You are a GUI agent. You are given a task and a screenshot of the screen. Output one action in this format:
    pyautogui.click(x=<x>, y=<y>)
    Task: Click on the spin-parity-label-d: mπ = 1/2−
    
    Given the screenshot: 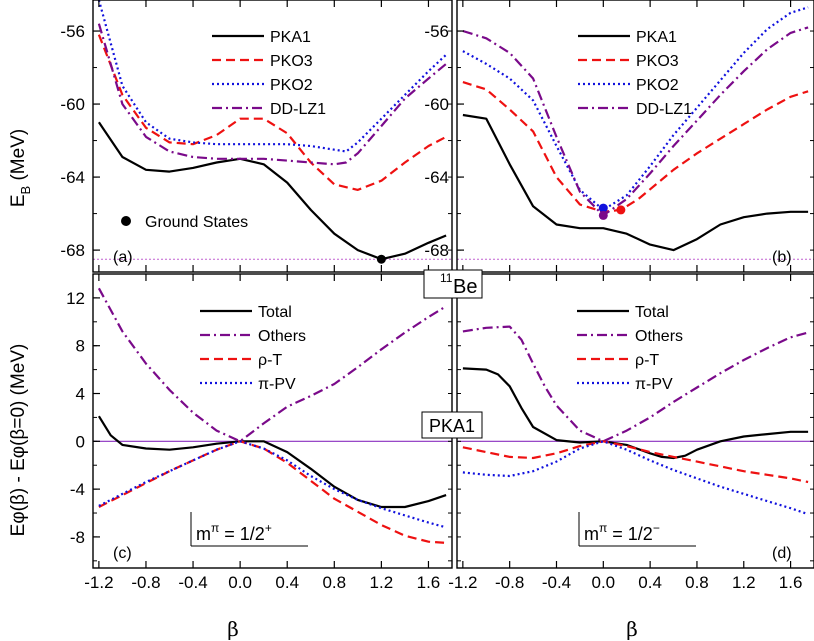 What is the action you would take?
    pyautogui.click(x=637, y=529)
    